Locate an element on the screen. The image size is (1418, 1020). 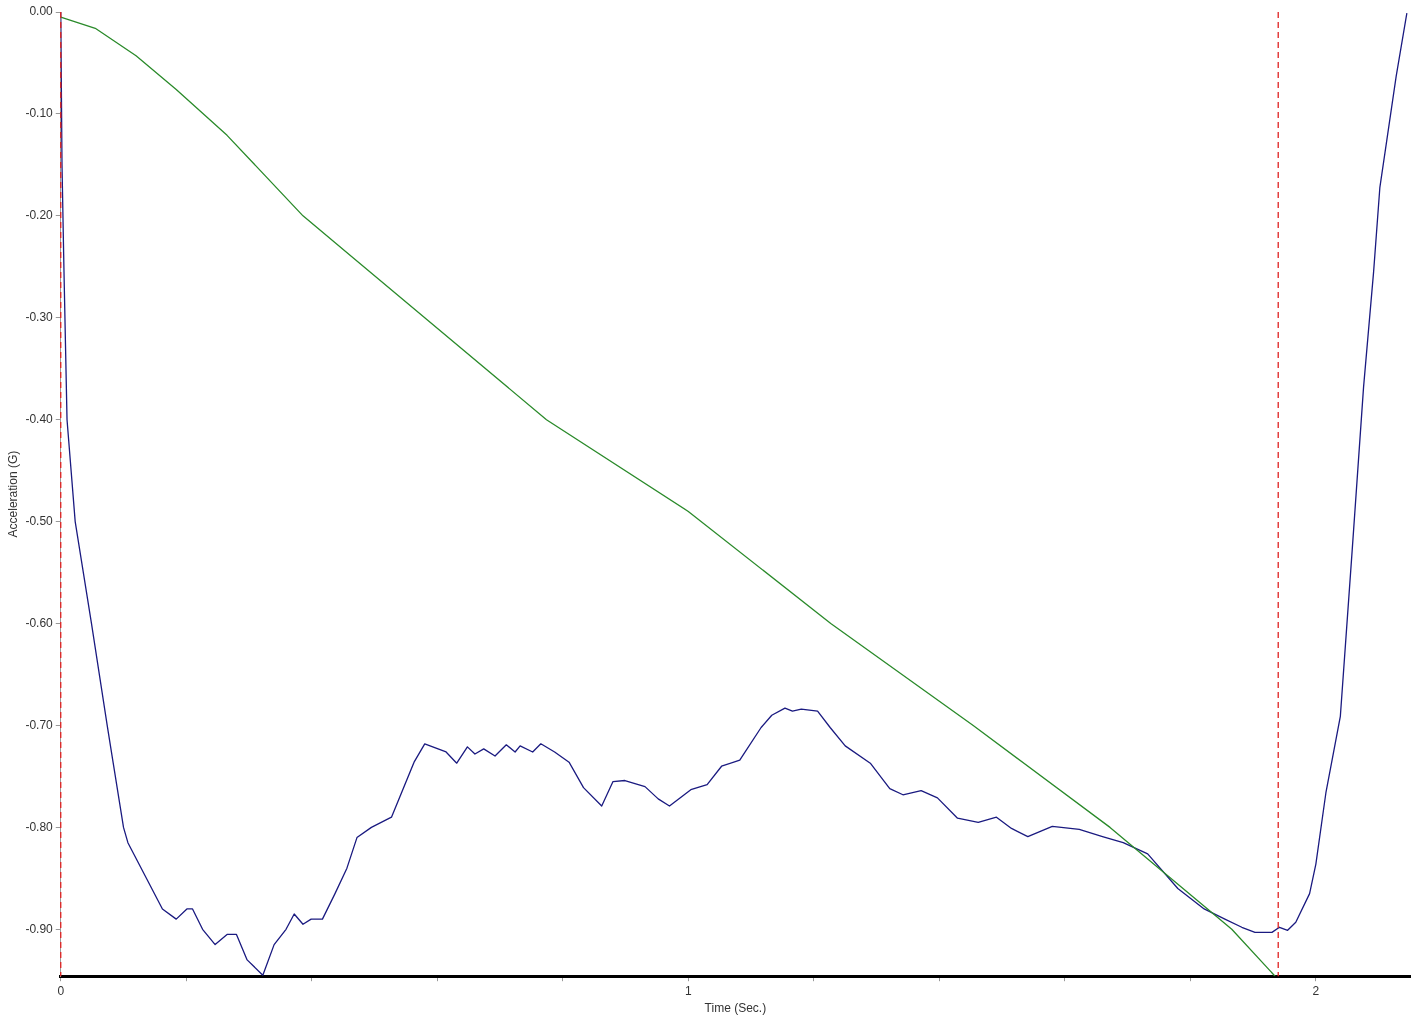
x-tick-label: 0 is located at coordinates (61, 990).